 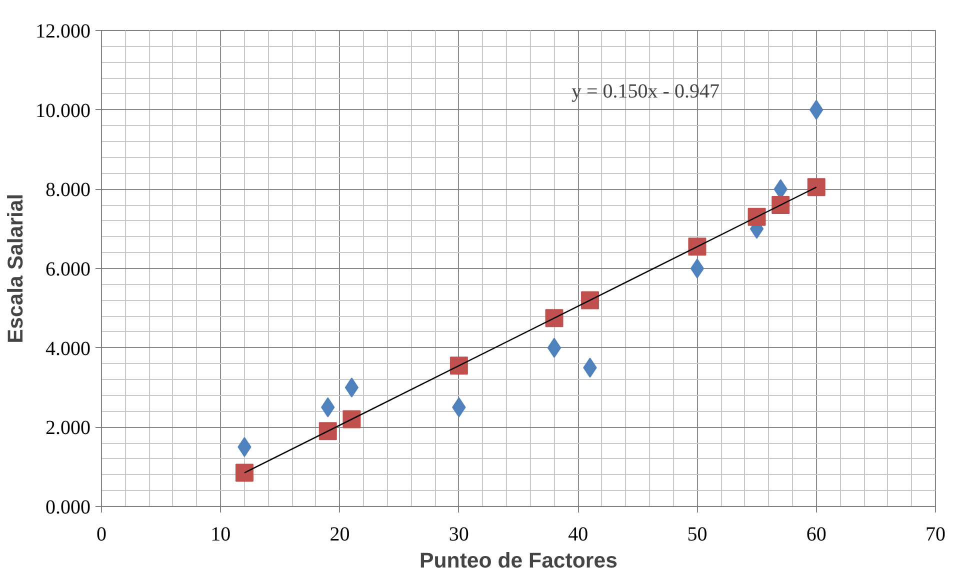 I want to click on x-tick-label: 10, so click(x=220, y=535).